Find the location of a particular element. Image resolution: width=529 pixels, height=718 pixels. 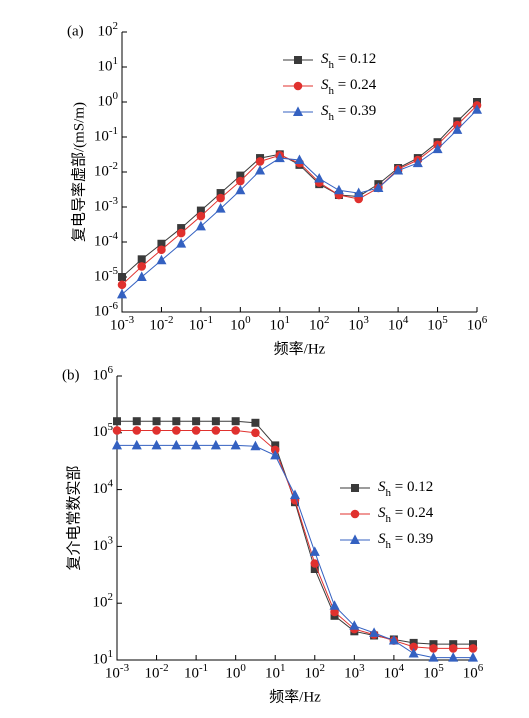

y-tick-label: 10⁶ is located at coordinates (103, 374).